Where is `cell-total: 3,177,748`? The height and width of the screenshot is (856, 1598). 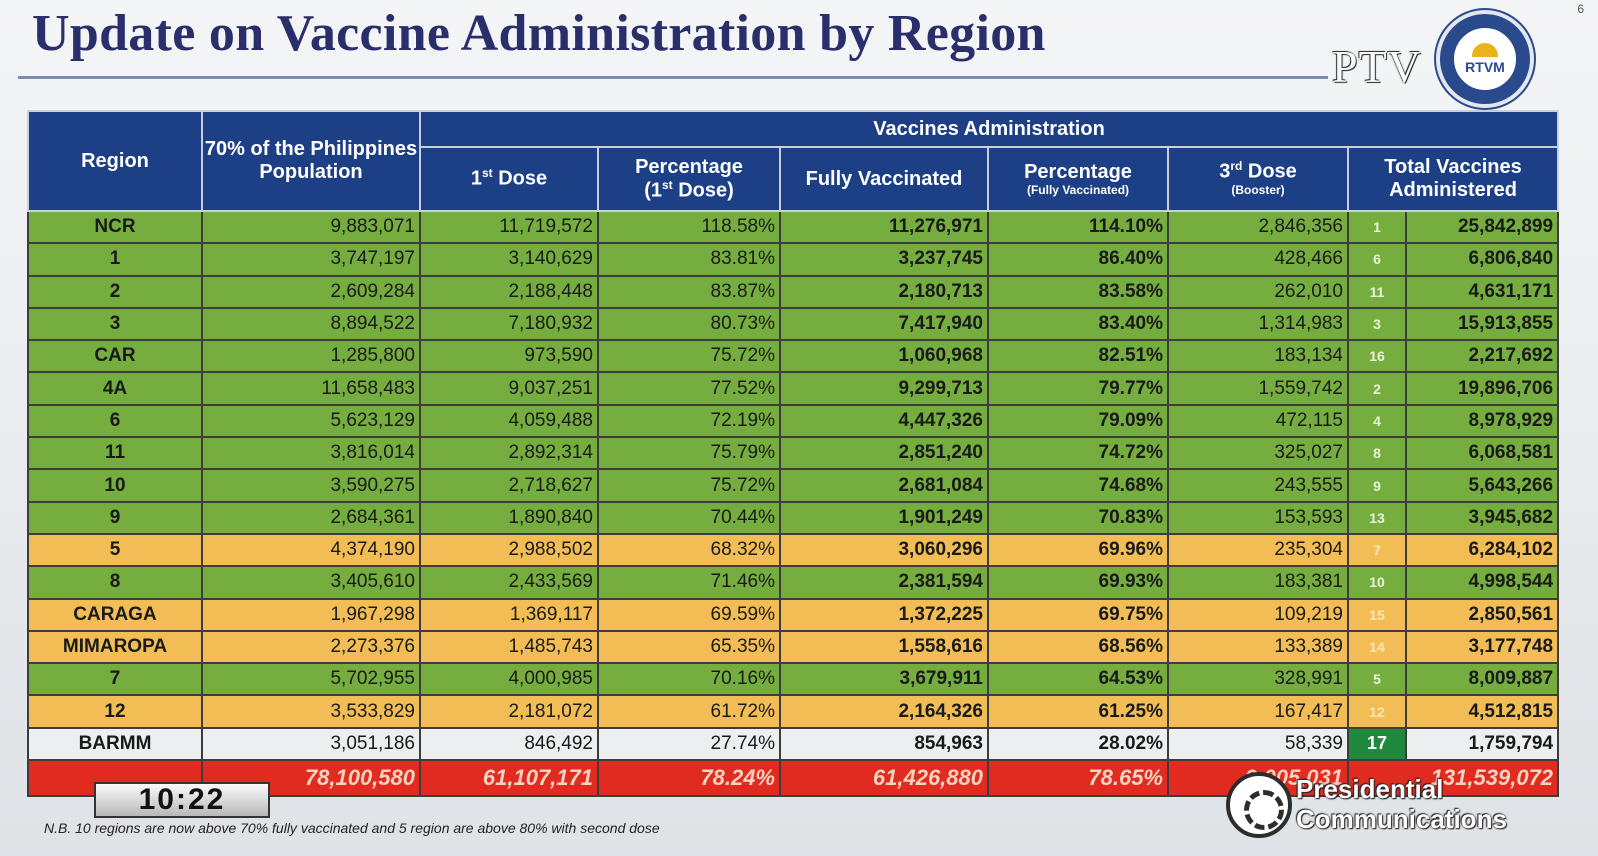
cell-total: 3,177,748 is located at coordinates (1482, 647).